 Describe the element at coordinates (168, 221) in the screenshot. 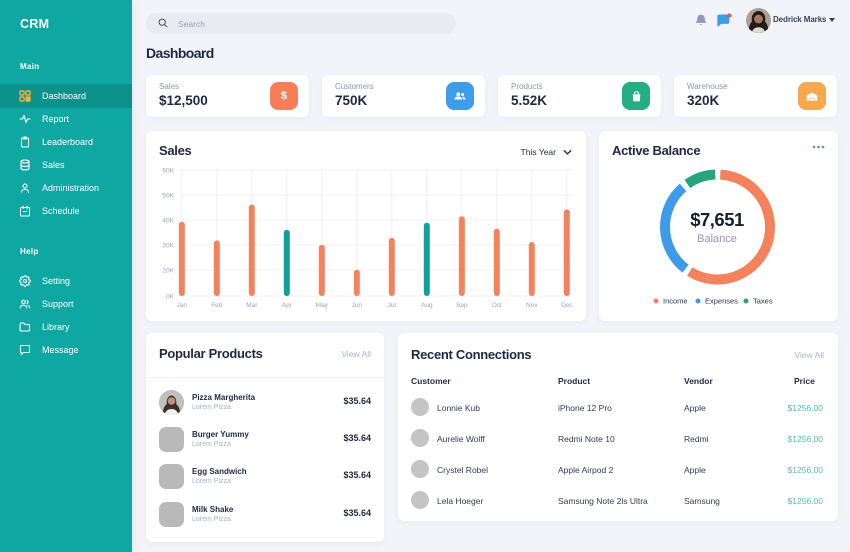

I see `svg-text: 40K` at that location.